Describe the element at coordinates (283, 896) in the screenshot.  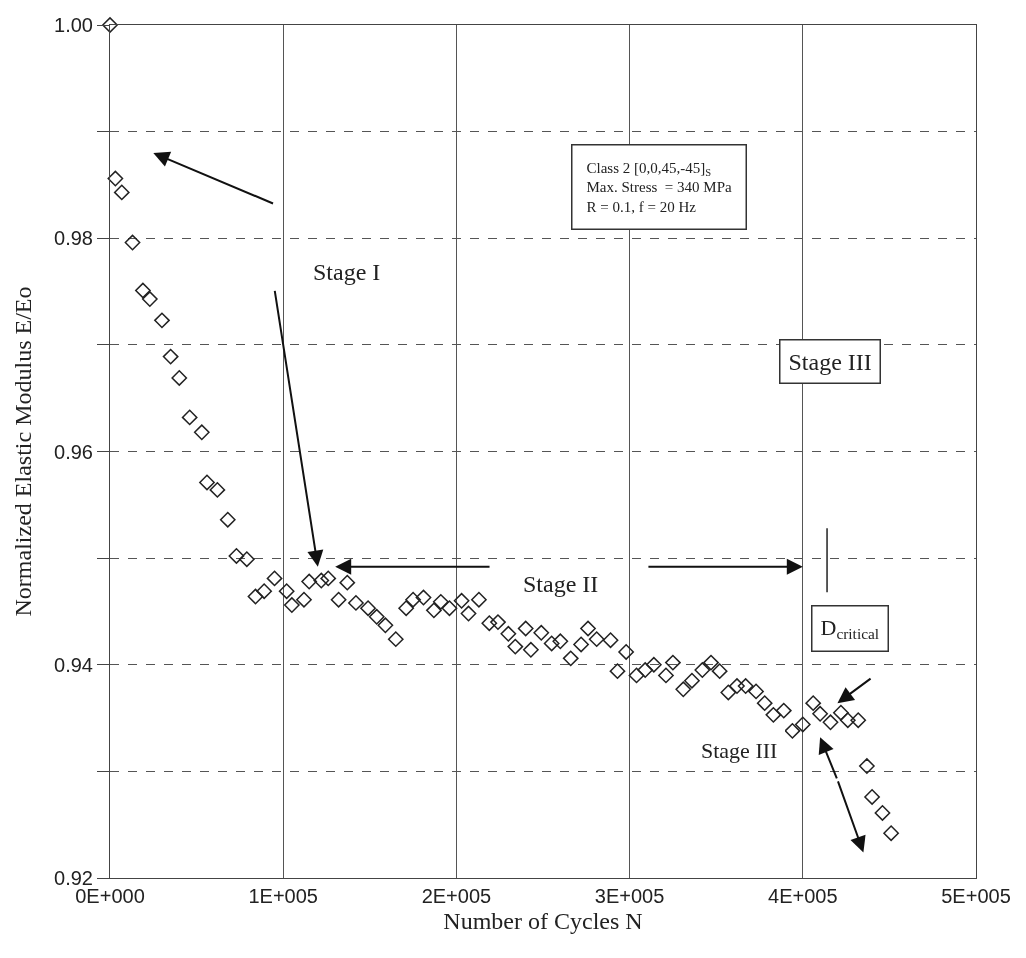
I see `x-tick-label: 1E+005` at that location.